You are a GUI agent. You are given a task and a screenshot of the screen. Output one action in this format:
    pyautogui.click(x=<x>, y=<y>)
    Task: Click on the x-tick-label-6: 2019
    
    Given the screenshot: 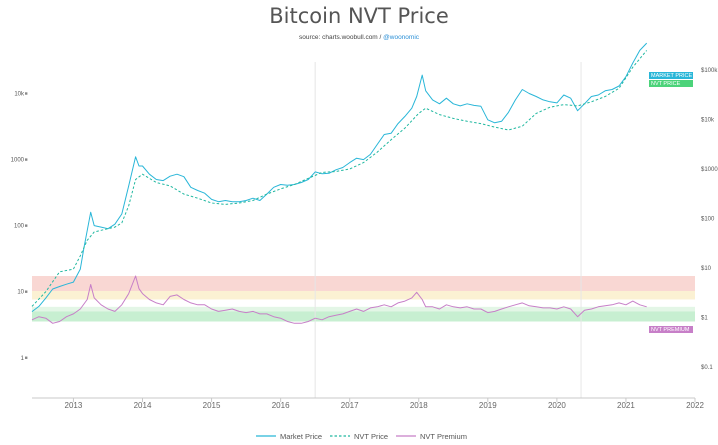 What is the action you would take?
    pyautogui.click(x=488, y=405)
    